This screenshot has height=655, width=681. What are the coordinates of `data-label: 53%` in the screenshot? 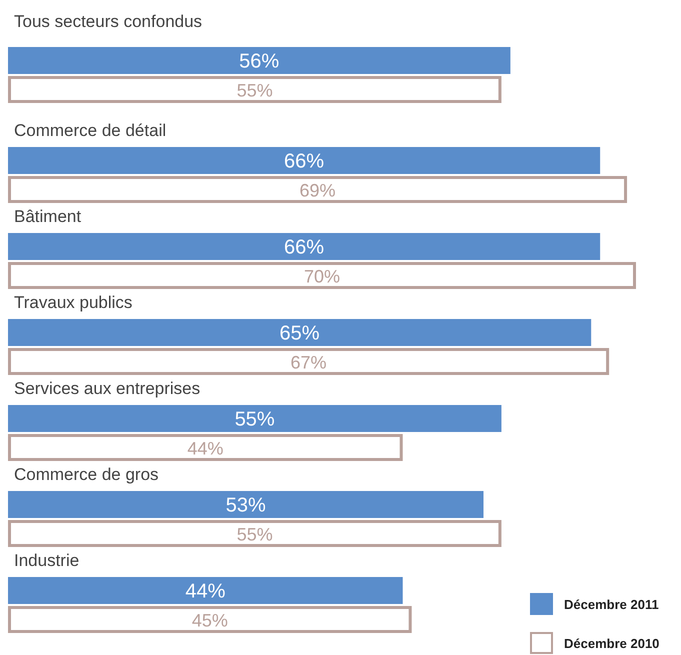 It's located at (246, 505).